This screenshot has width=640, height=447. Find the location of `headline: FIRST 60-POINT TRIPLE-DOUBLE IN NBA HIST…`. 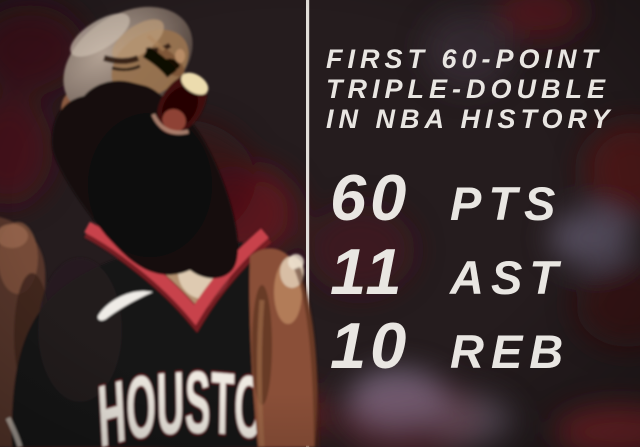

headline: FIRST 60-POINT TRIPLE-DOUBLE IN NBA HIST… is located at coordinates (476, 89).